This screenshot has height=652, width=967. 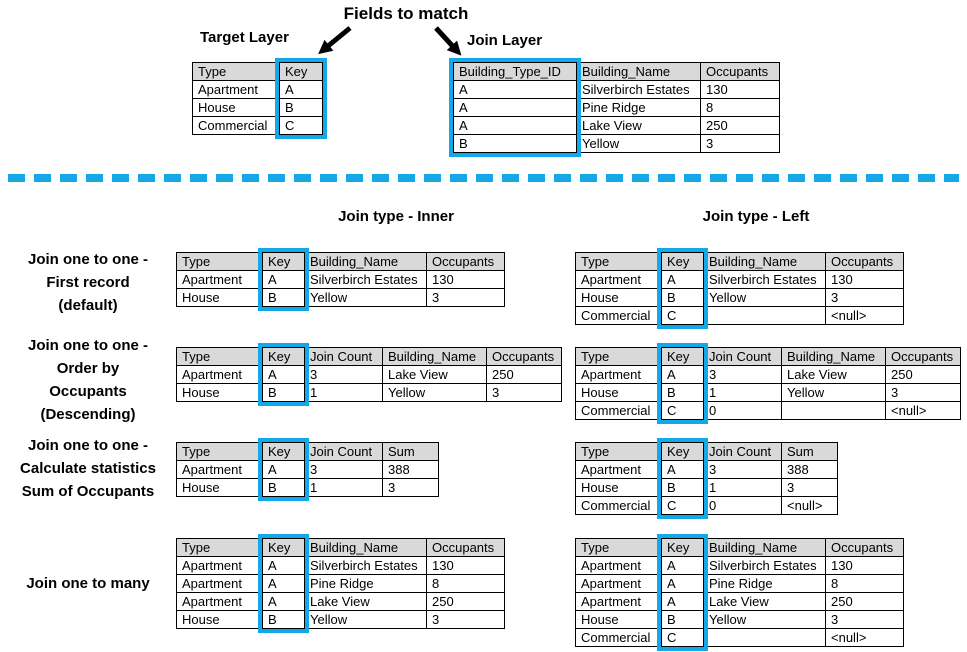 I want to click on table-row: Apartment A 3 Lake View 250, so click(x=768, y=374).